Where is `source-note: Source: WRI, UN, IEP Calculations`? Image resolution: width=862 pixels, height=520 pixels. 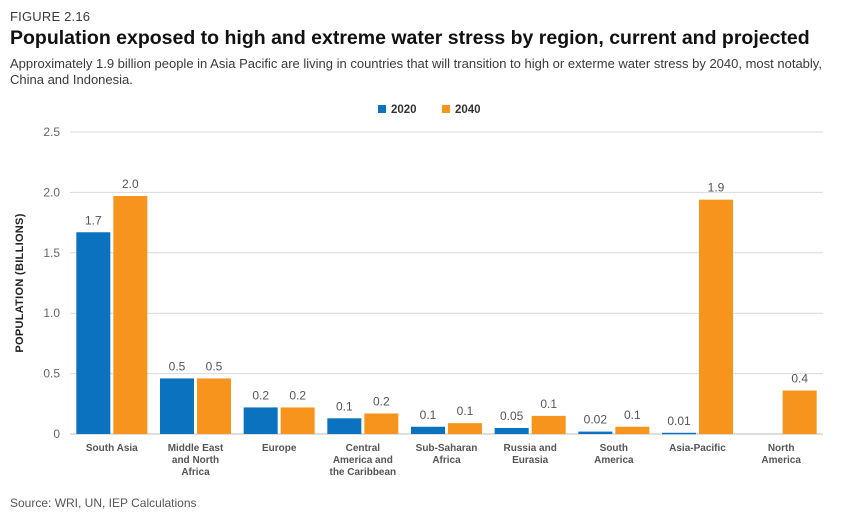 source-note: Source: WRI, UN, IEP Calculations is located at coordinates (103, 503).